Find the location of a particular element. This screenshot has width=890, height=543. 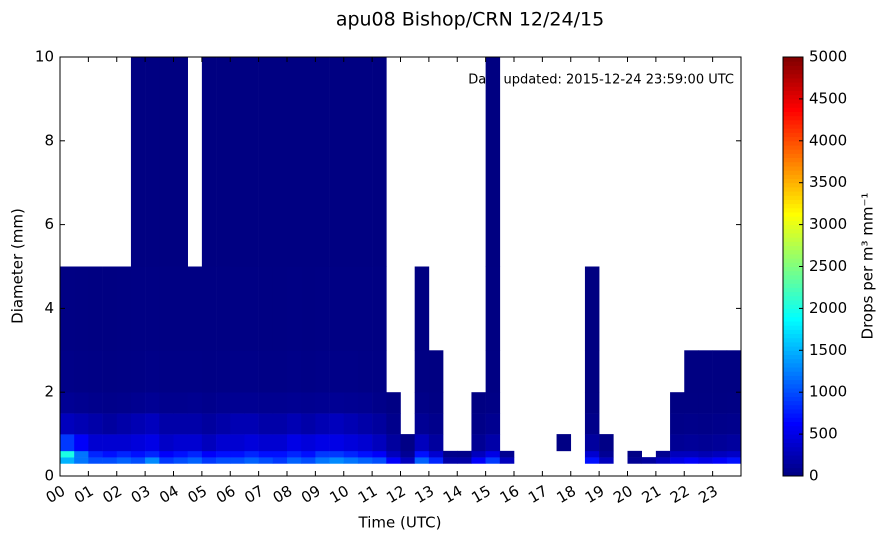

x-tick-label: 08 is located at coordinates (283, 494).